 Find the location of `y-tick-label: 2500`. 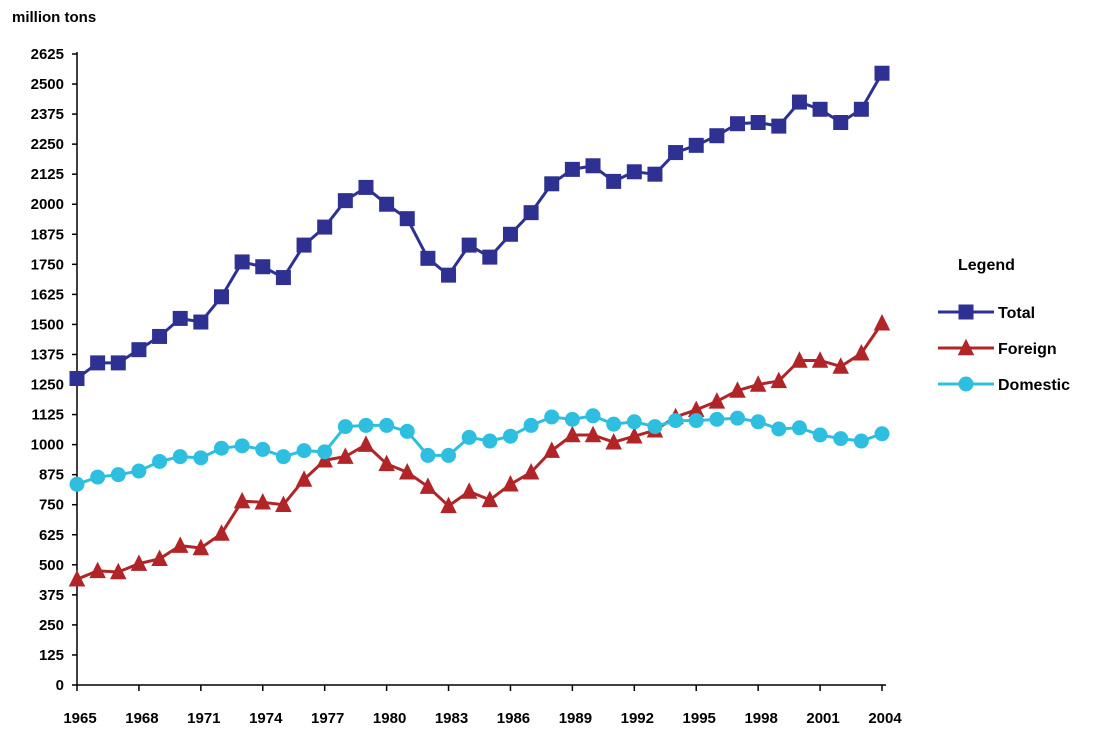

y-tick-label: 2500 is located at coordinates (47, 84).